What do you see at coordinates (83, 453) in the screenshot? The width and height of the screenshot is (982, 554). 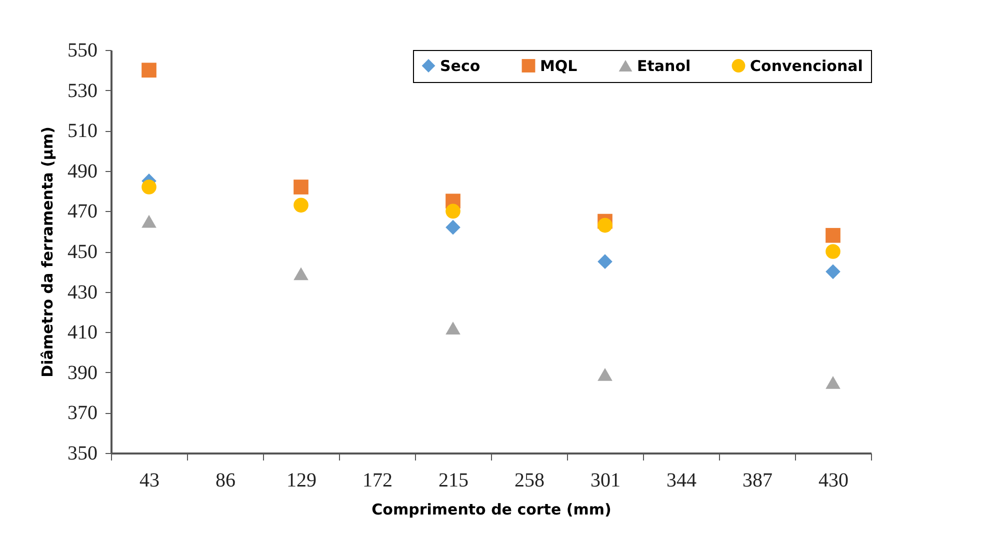 I see `y-tick-label: 350` at bounding box center [83, 453].